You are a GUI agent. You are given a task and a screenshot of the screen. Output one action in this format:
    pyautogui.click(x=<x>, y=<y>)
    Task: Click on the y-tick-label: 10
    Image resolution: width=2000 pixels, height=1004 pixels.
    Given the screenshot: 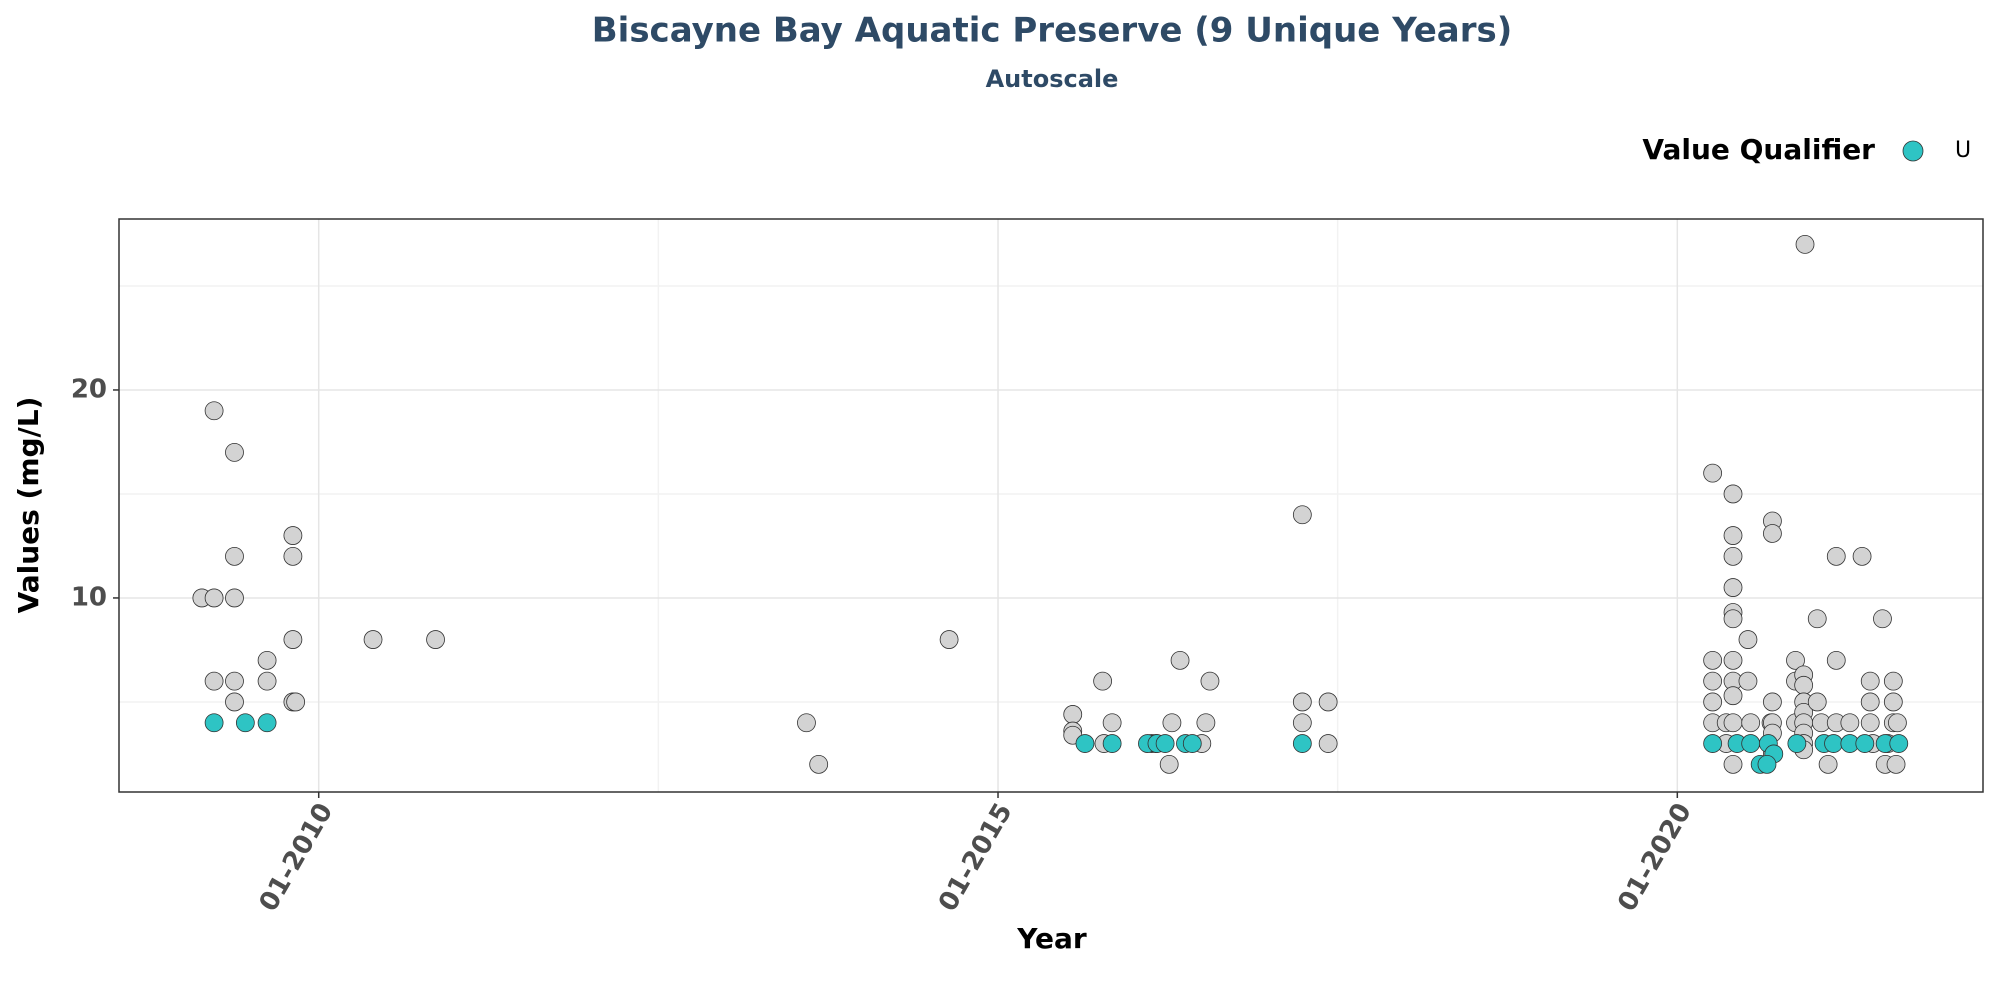 What is the action you would take?
    pyautogui.click(x=89, y=597)
    